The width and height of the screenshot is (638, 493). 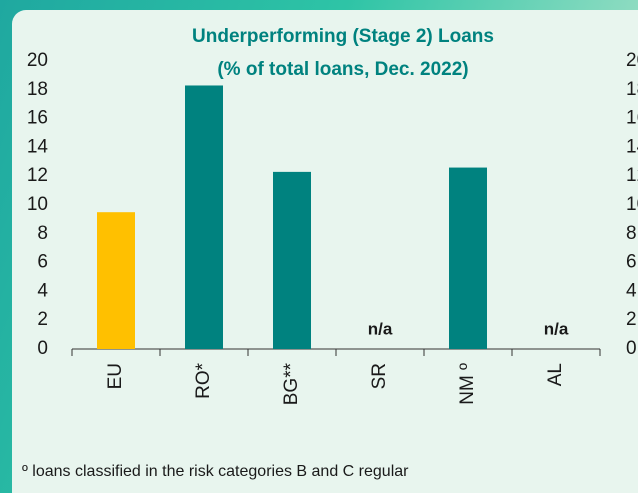 What do you see at coordinates (631, 233) in the screenshot?
I see `y2-tick-label: 8` at bounding box center [631, 233].